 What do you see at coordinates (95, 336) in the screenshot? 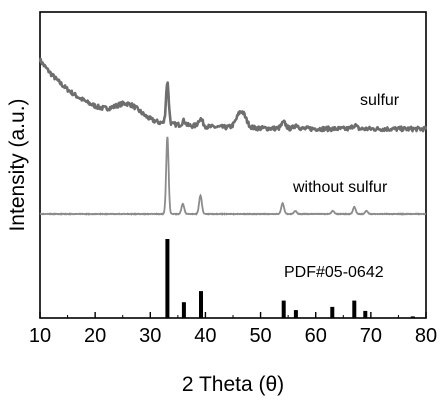
I see `x-tick-label: 20` at bounding box center [95, 336].